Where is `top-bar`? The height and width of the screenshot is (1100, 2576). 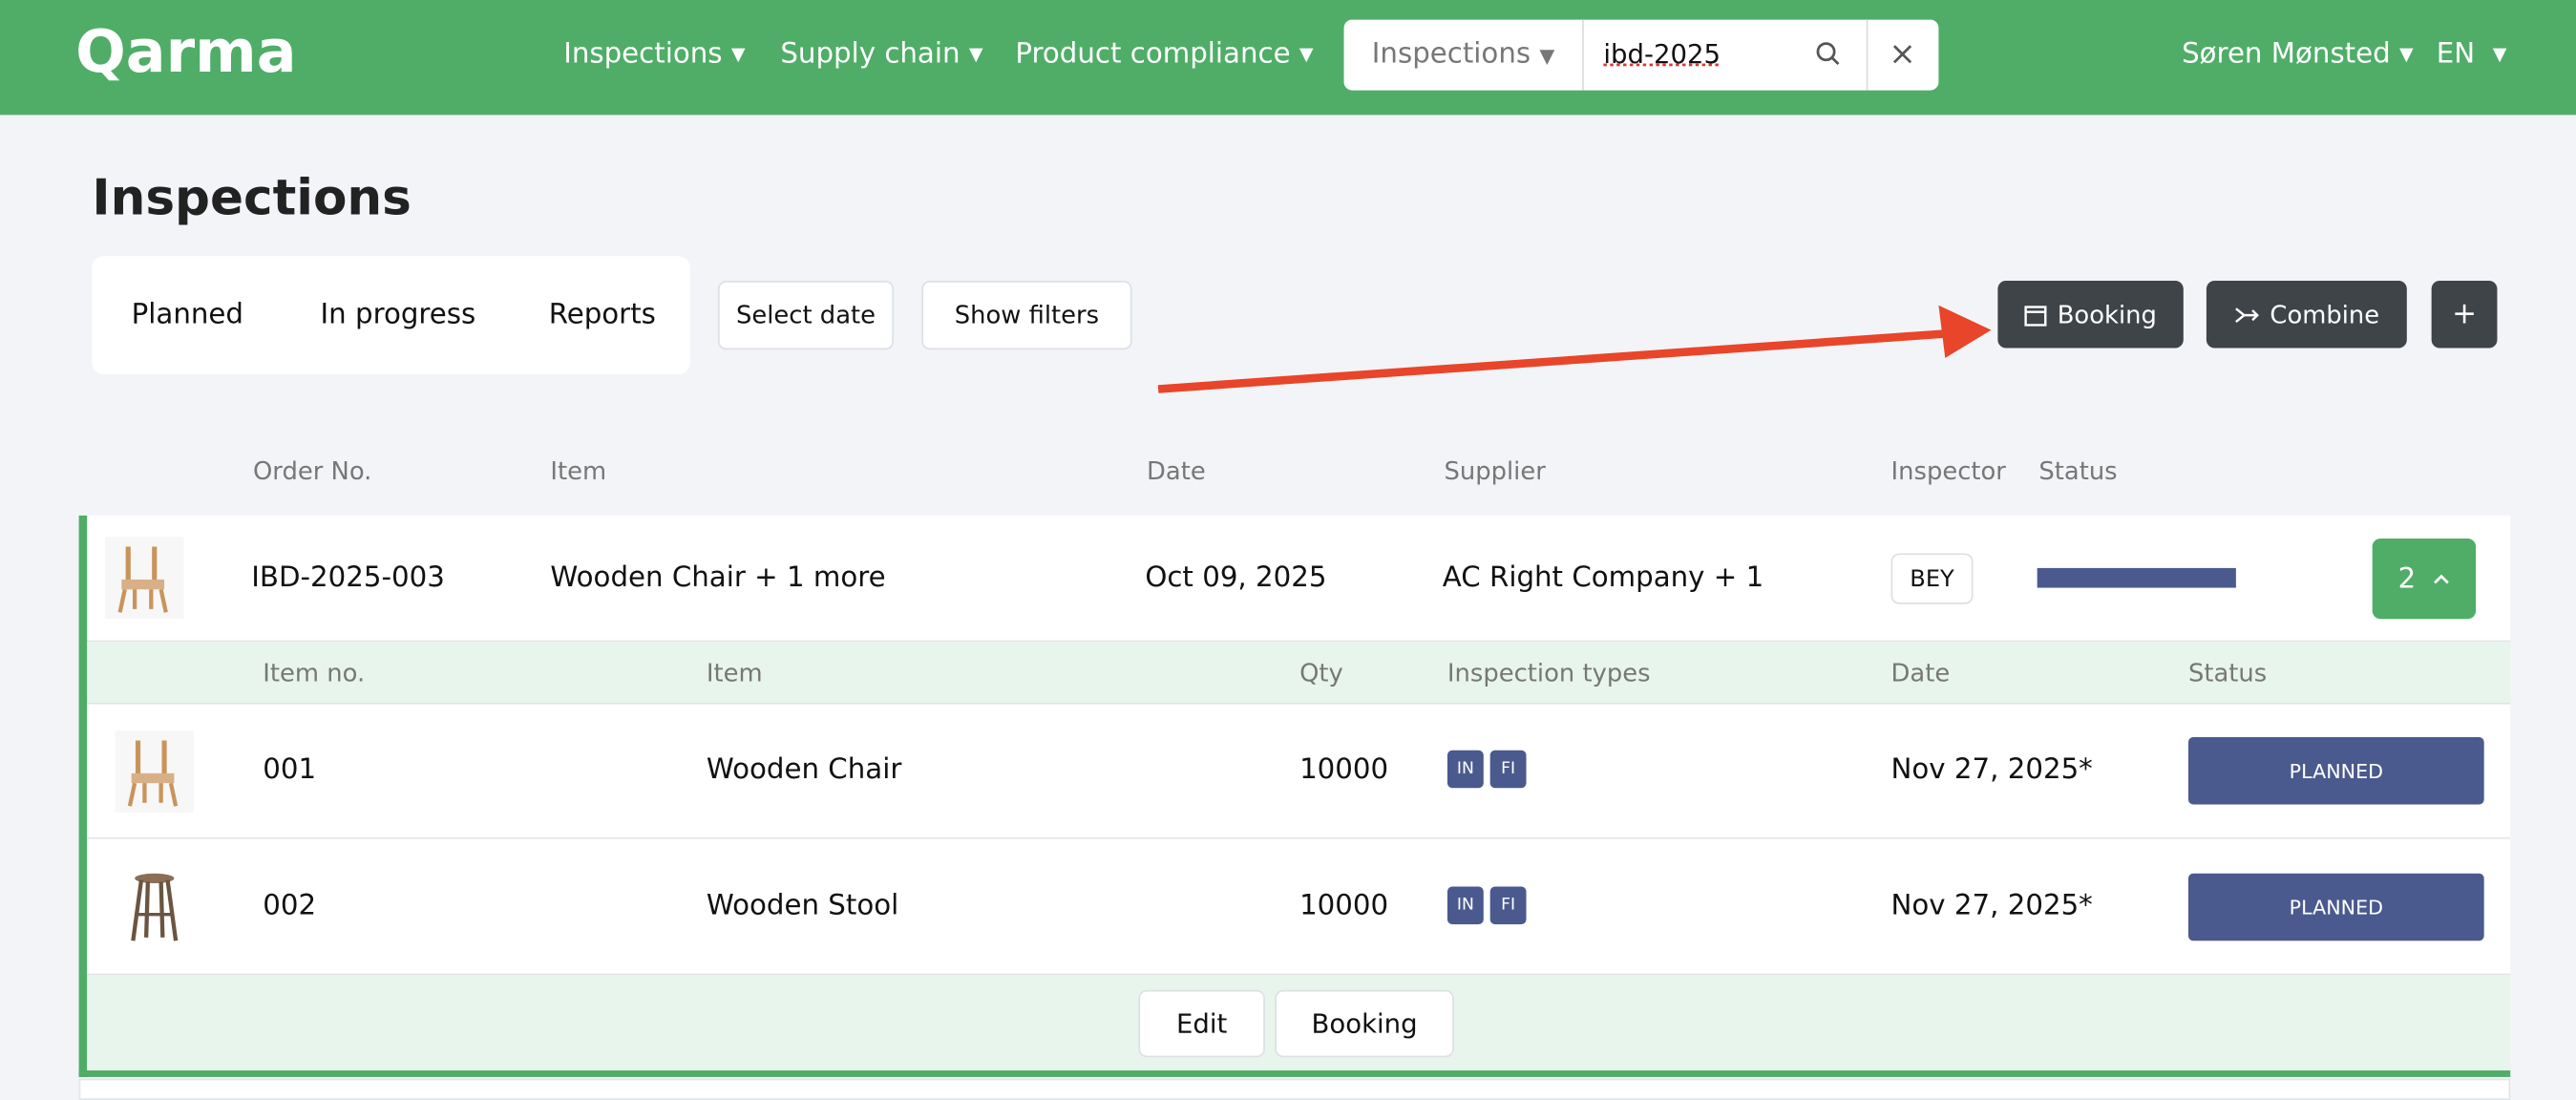 top-bar is located at coordinates (1288, 58).